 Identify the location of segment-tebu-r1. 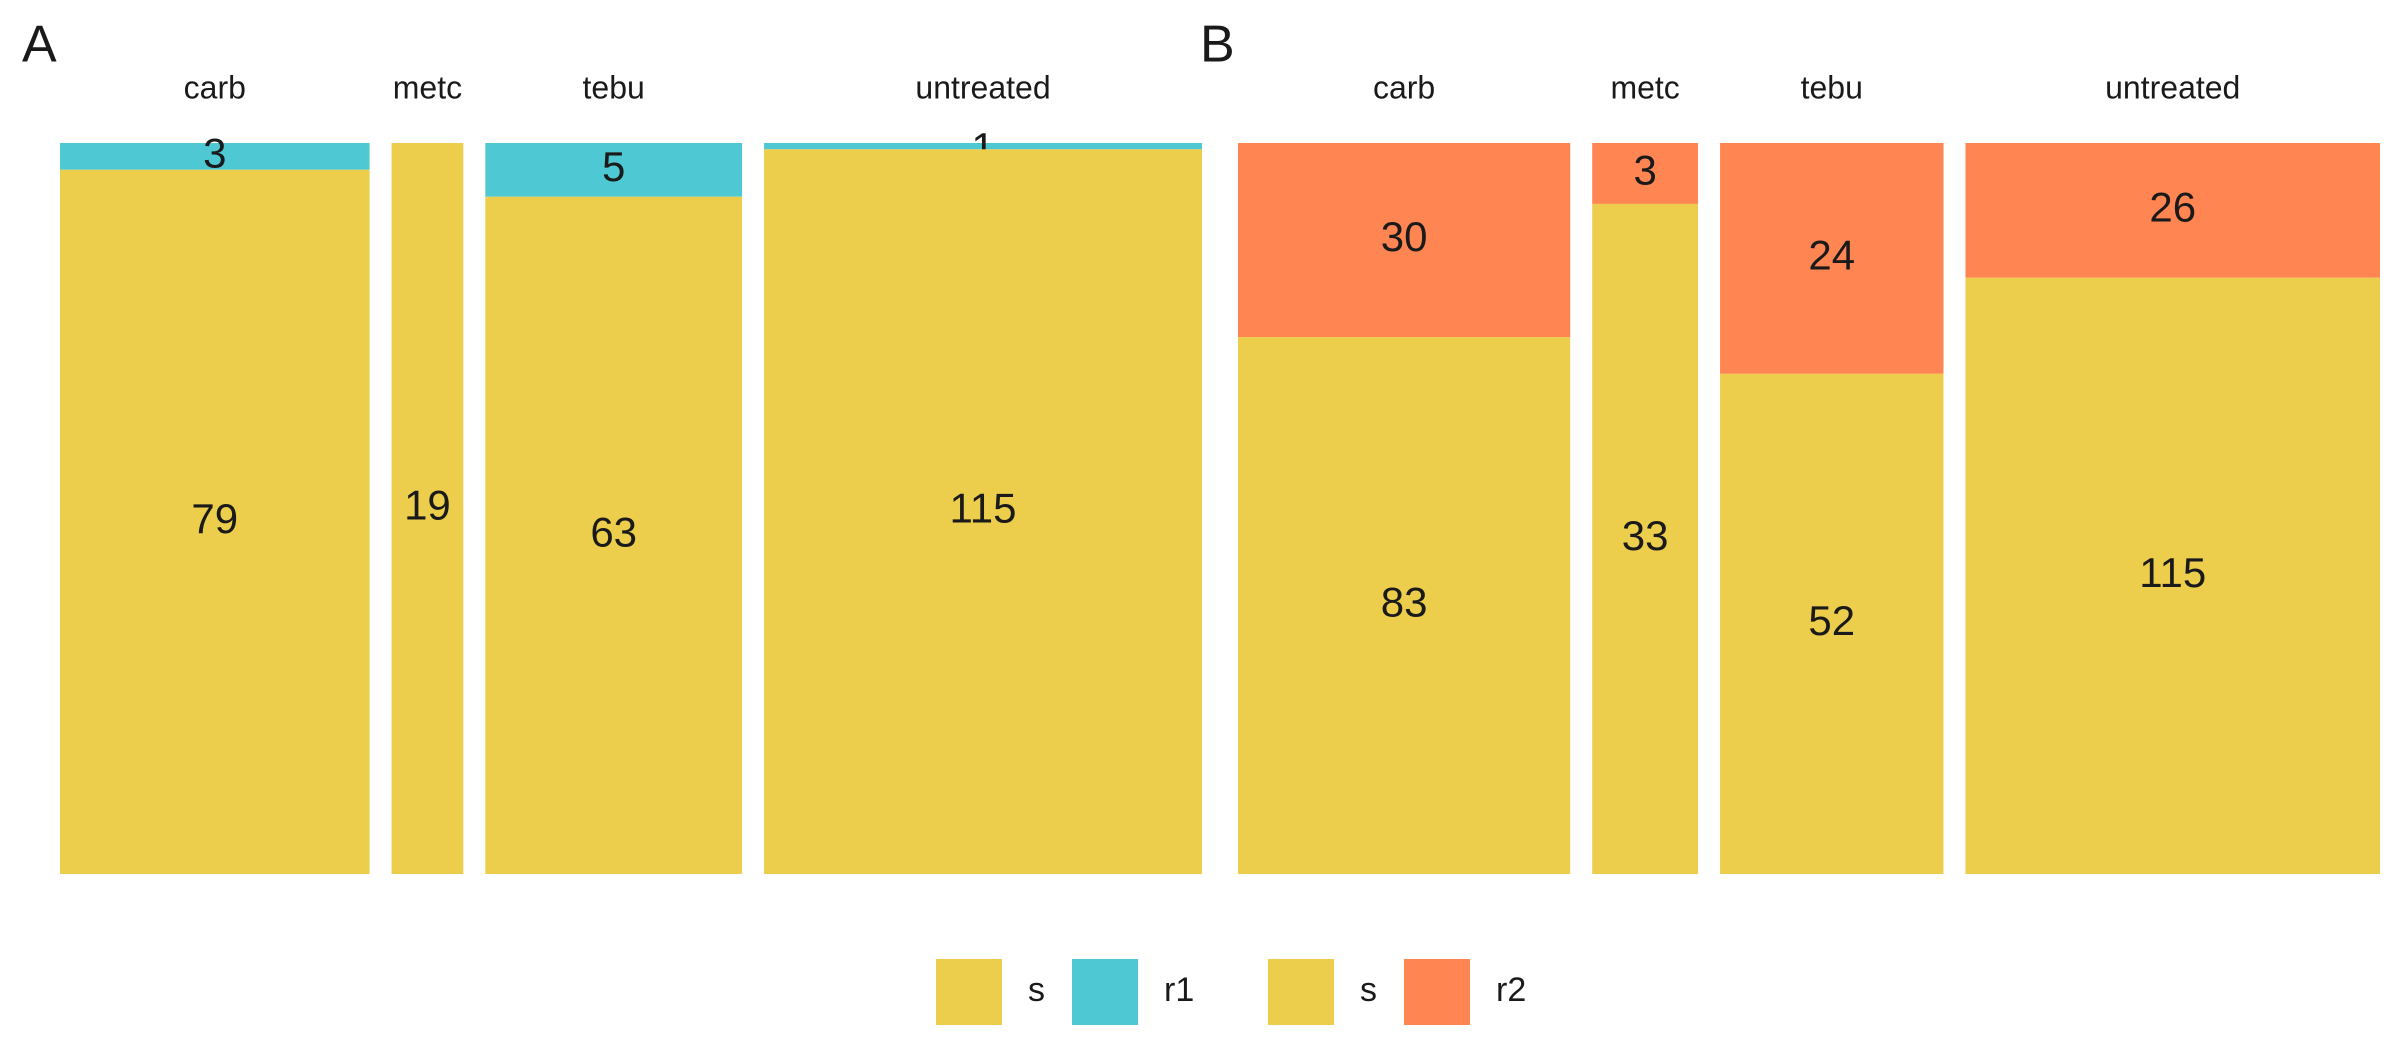
(614, 170).